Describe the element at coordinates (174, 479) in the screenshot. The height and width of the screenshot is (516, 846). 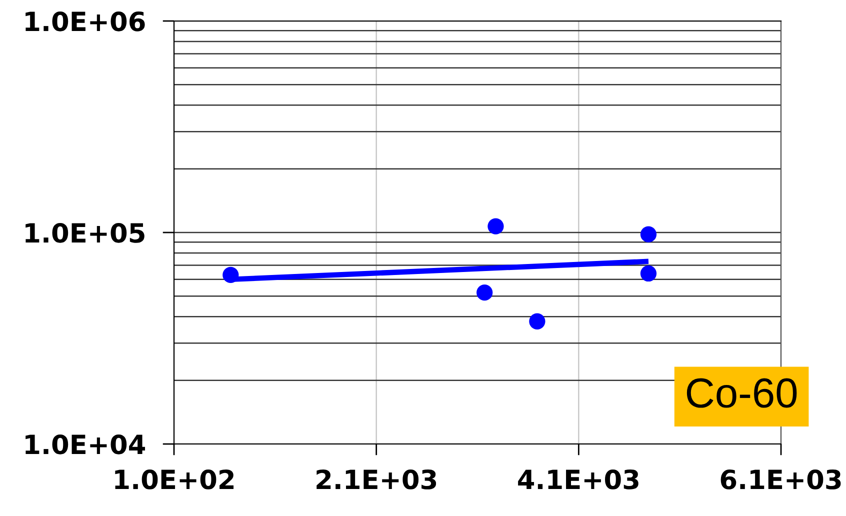
I see `x-tick-label: 1.0E+02` at that location.